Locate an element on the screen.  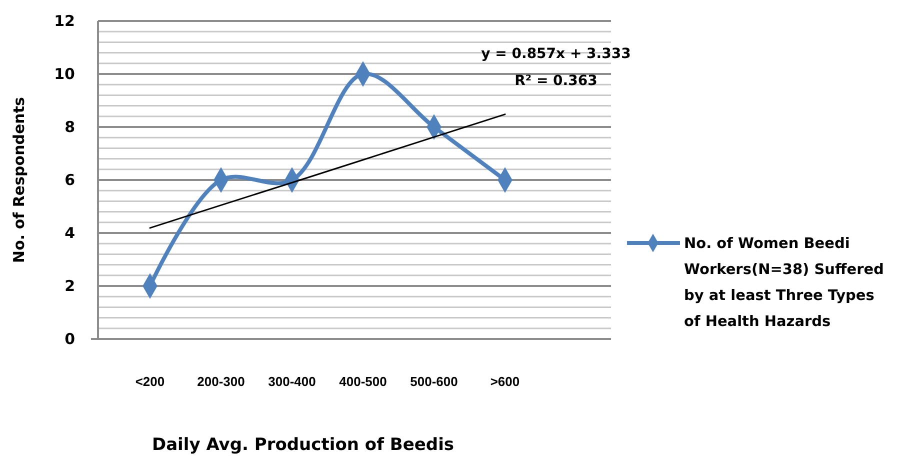
line-series is located at coordinates (327, 171).